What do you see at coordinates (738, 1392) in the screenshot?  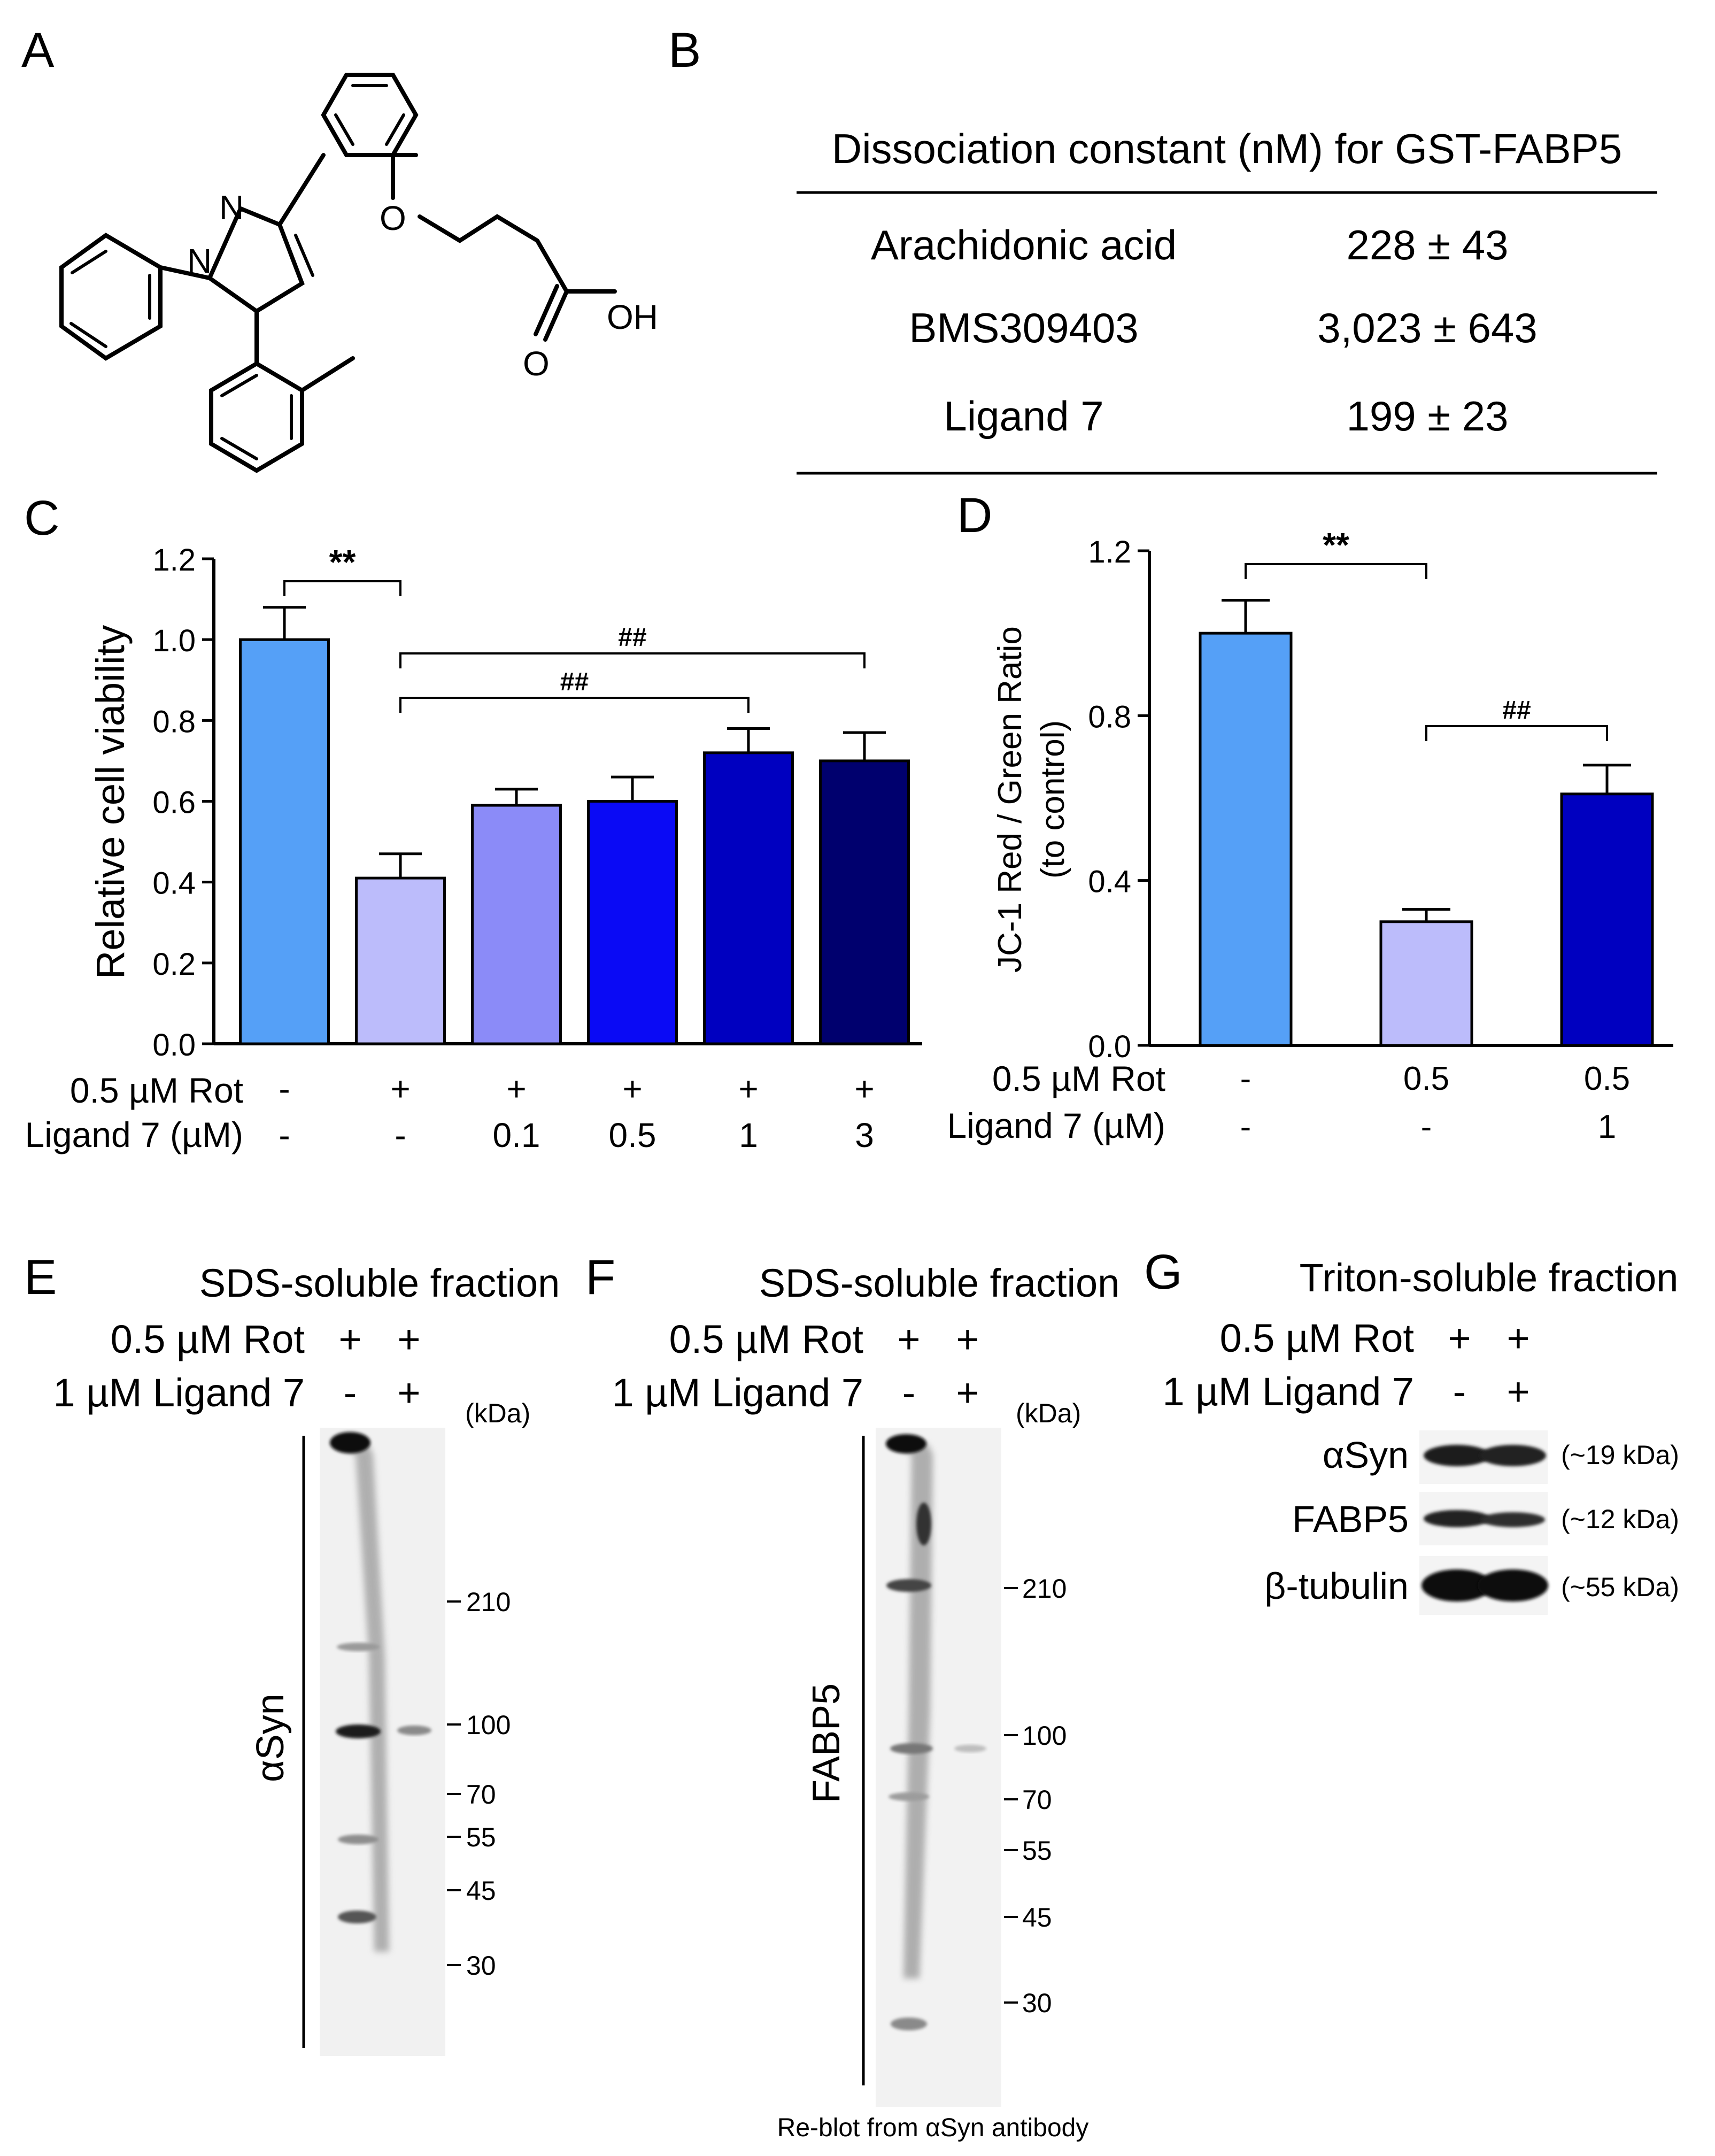 I see `blot-f-lig-label: 1 µM Ligand 7` at bounding box center [738, 1392].